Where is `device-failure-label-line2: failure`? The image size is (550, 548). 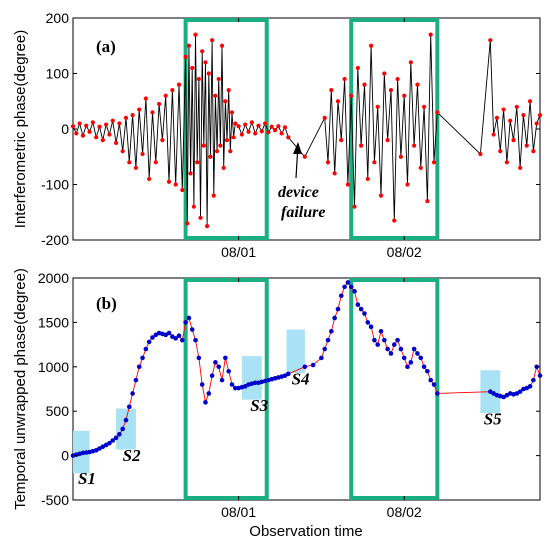
device-failure-label-line2: failure is located at coordinates (303, 212).